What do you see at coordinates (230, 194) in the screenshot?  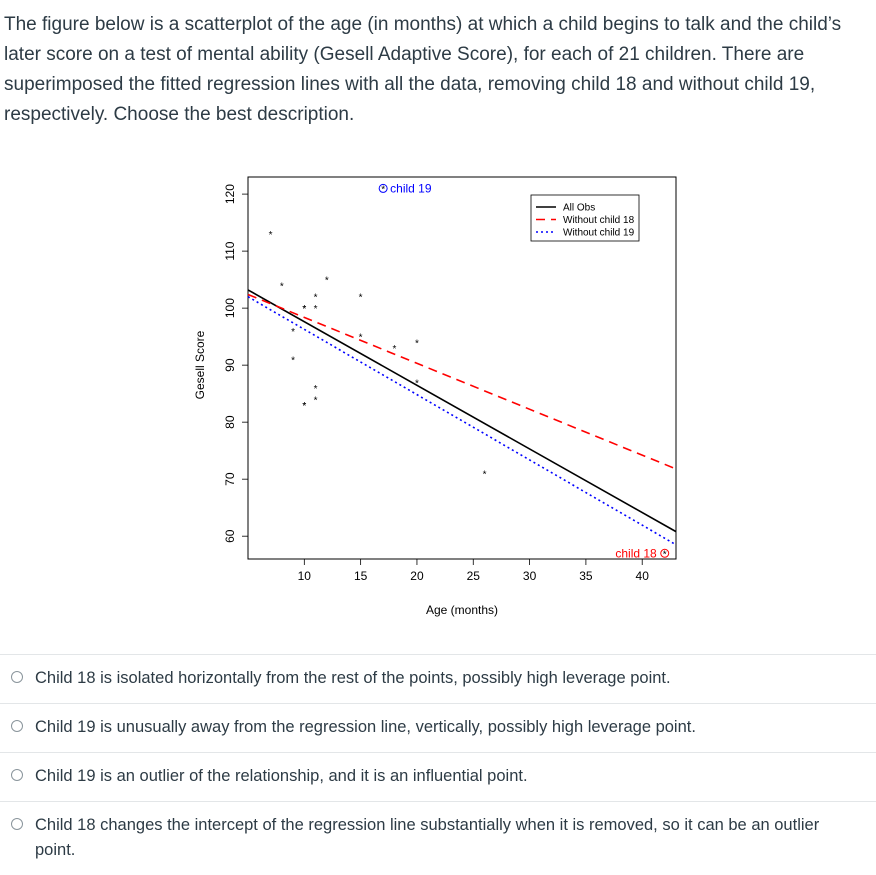 I see `y-tick-label: 120` at bounding box center [230, 194].